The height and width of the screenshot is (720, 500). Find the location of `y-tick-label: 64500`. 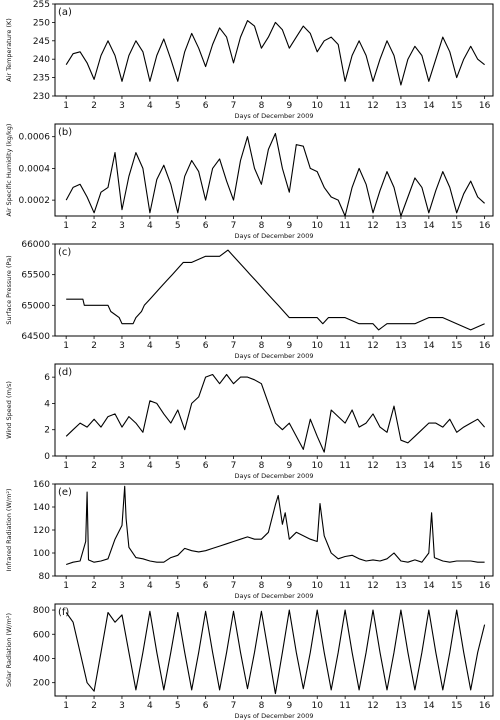

y-tick-label: 64500 is located at coordinates (35, 337).